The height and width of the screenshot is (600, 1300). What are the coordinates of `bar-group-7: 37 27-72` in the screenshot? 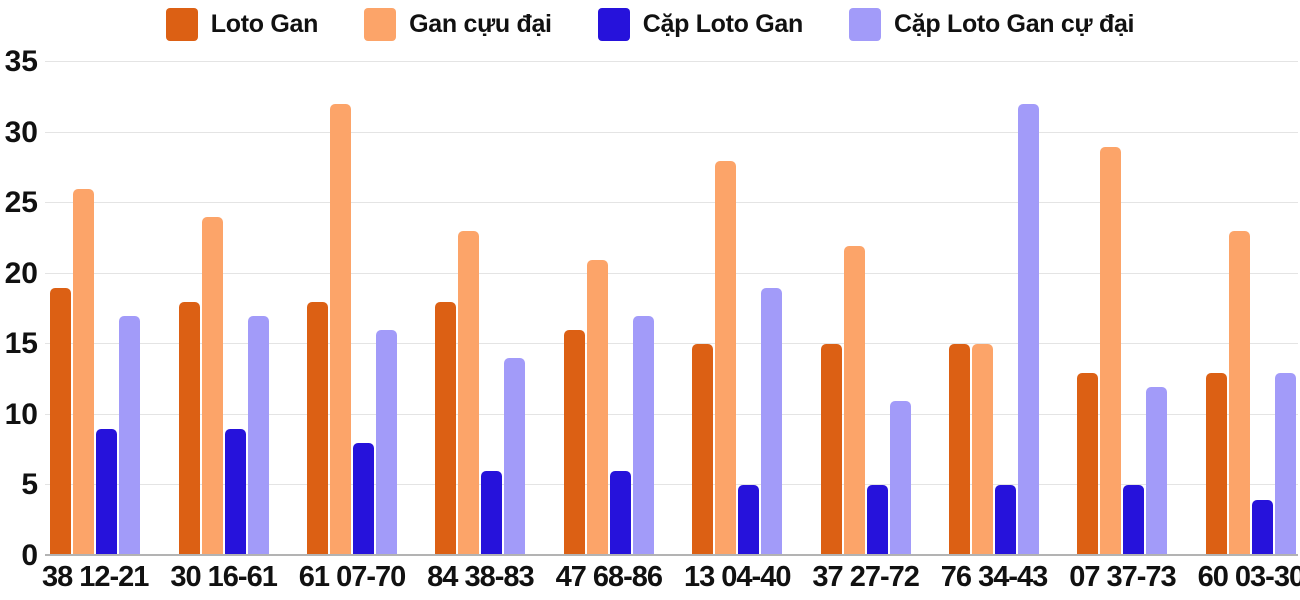 It's located at (865, 327).